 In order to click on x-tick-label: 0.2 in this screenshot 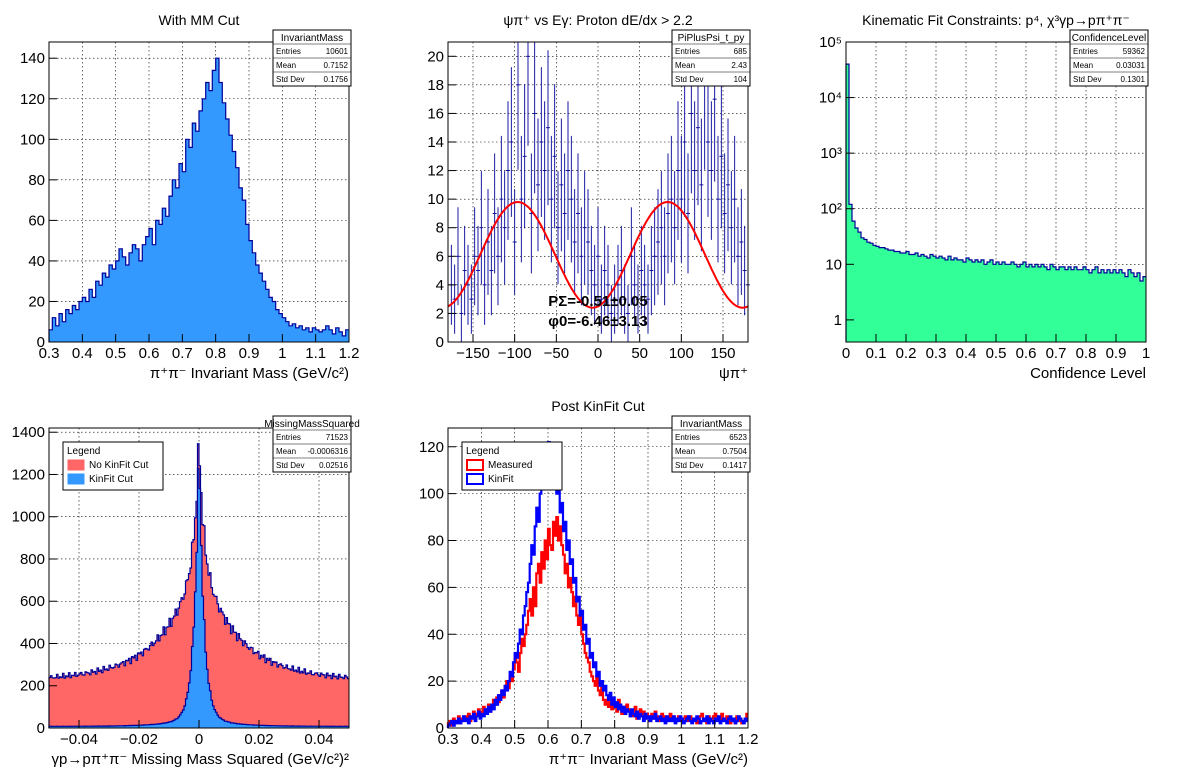, I will do `click(906, 353)`.